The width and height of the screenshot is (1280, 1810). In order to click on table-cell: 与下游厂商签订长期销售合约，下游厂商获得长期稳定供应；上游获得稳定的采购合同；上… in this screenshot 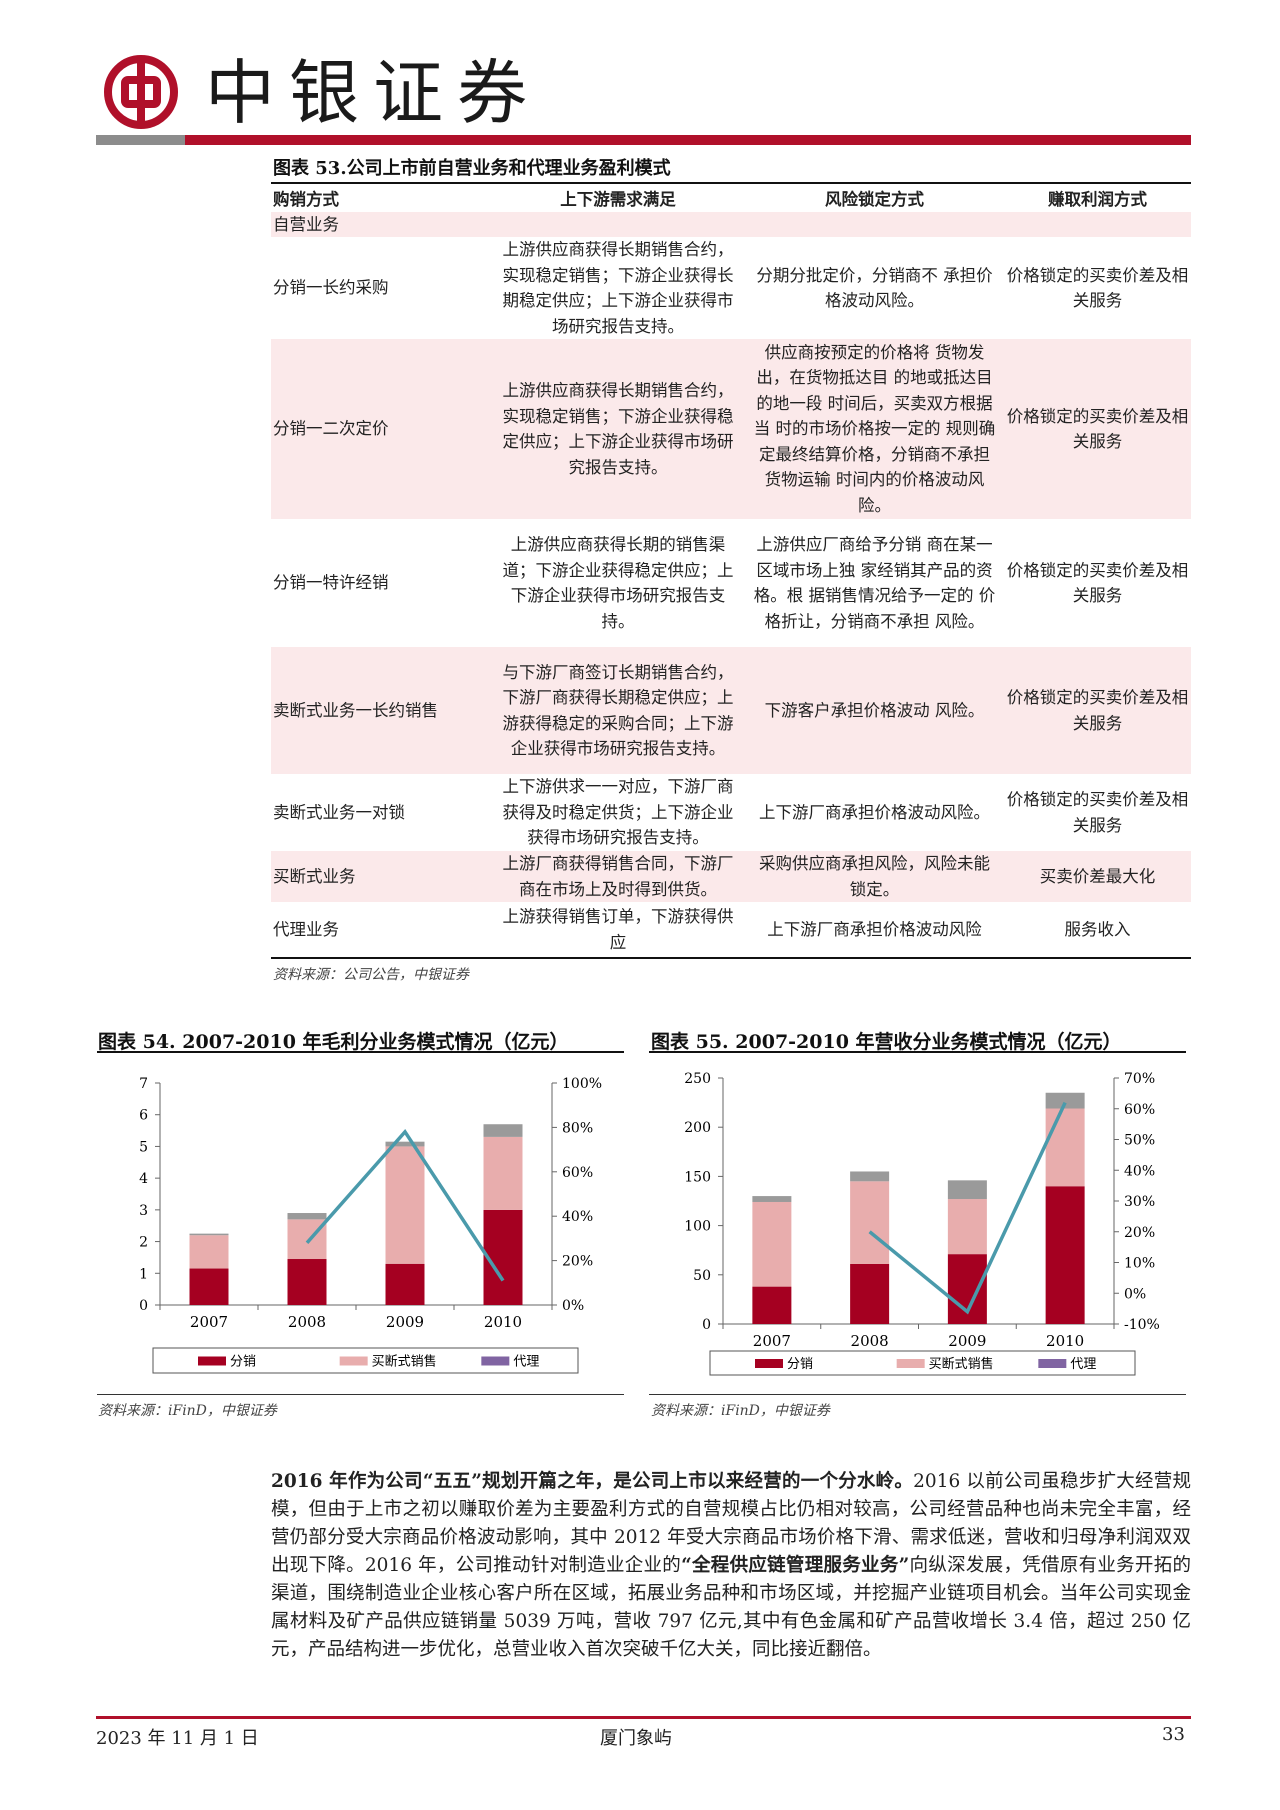, I will do `click(618, 710)`.